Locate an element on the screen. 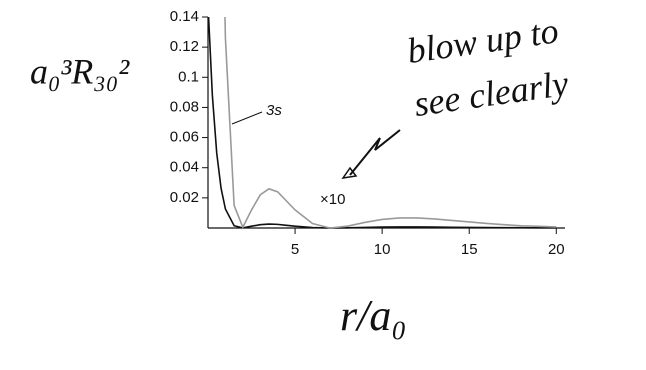 This screenshot has height=370, width=646. arrow-head is located at coordinates (349, 173).